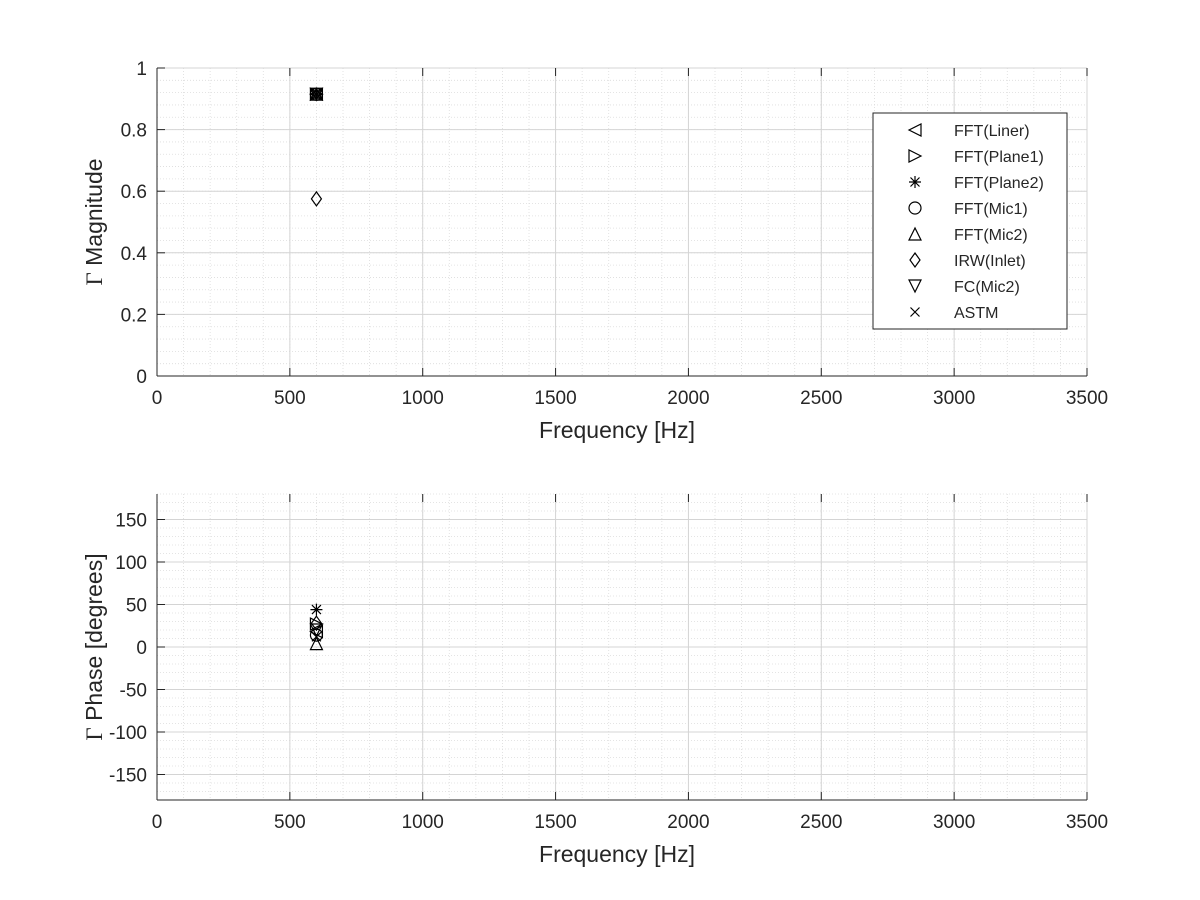 The width and height of the screenshot is (1200, 900). Describe the element at coordinates (991, 209) in the screenshot. I see `legend-entry-label: FFT(Mic1)` at that location.